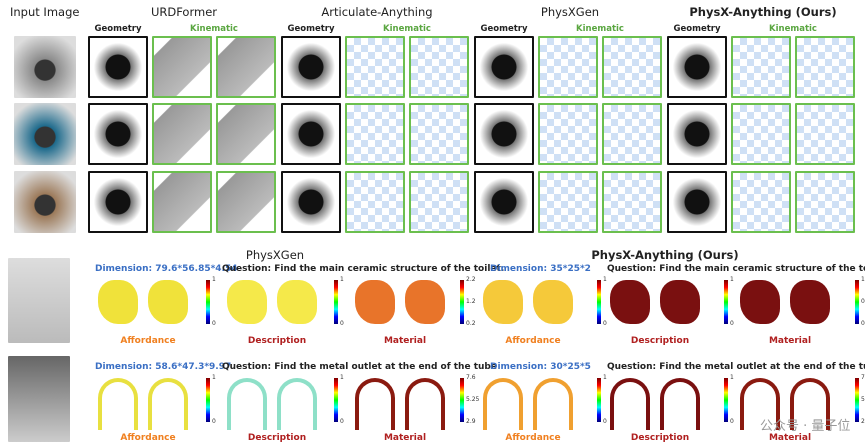 This screenshot has width=865, height=448. What do you see at coordinates (471, 279) in the screenshot?
I see `colorbar-tick: 2.2` at bounding box center [471, 279].